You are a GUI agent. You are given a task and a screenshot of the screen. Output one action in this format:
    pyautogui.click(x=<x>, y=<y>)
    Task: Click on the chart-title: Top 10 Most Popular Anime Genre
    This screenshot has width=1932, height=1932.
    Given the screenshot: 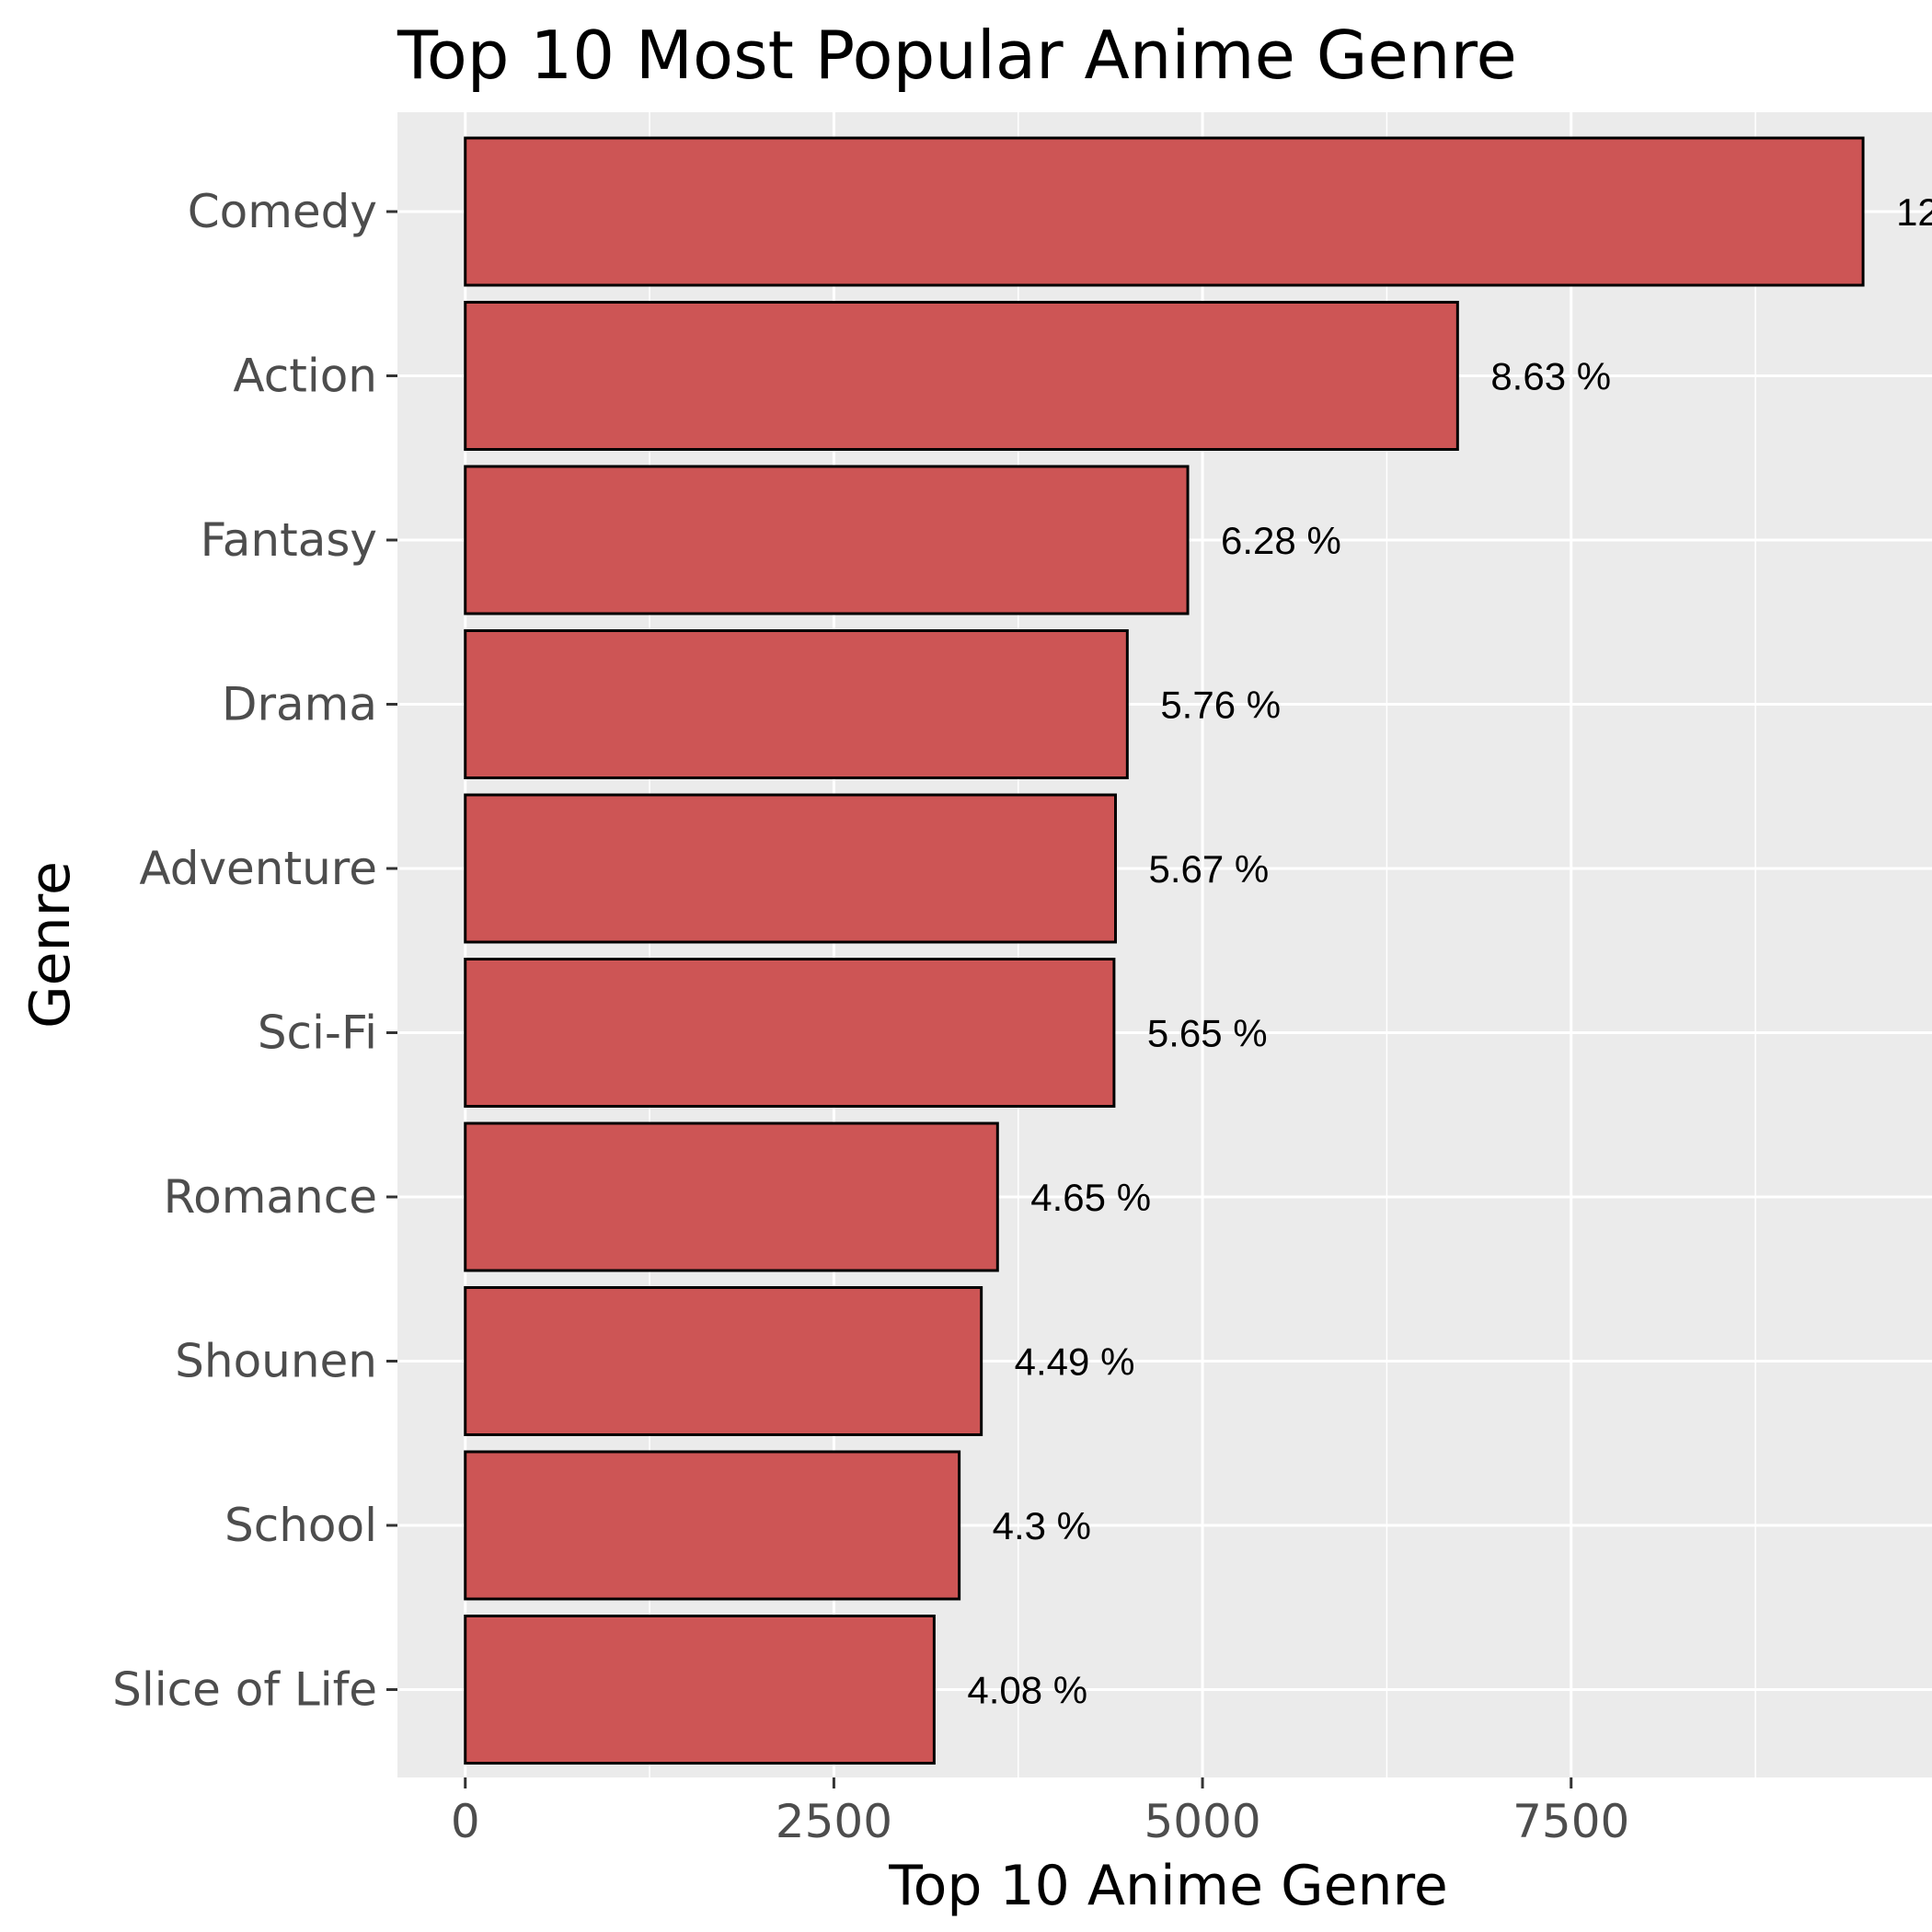 What is the action you would take?
    pyautogui.click(x=957, y=55)
    